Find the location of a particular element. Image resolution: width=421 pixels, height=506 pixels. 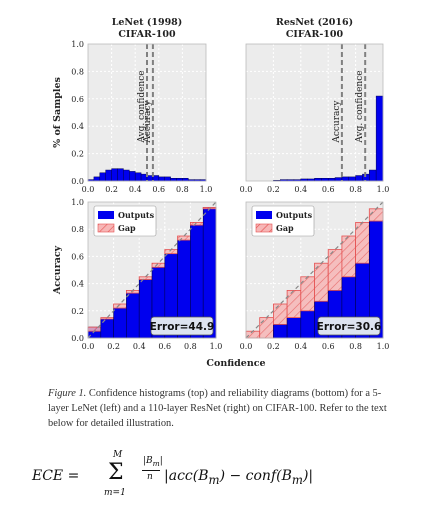

plot-background is located at coordinates (314, 112).